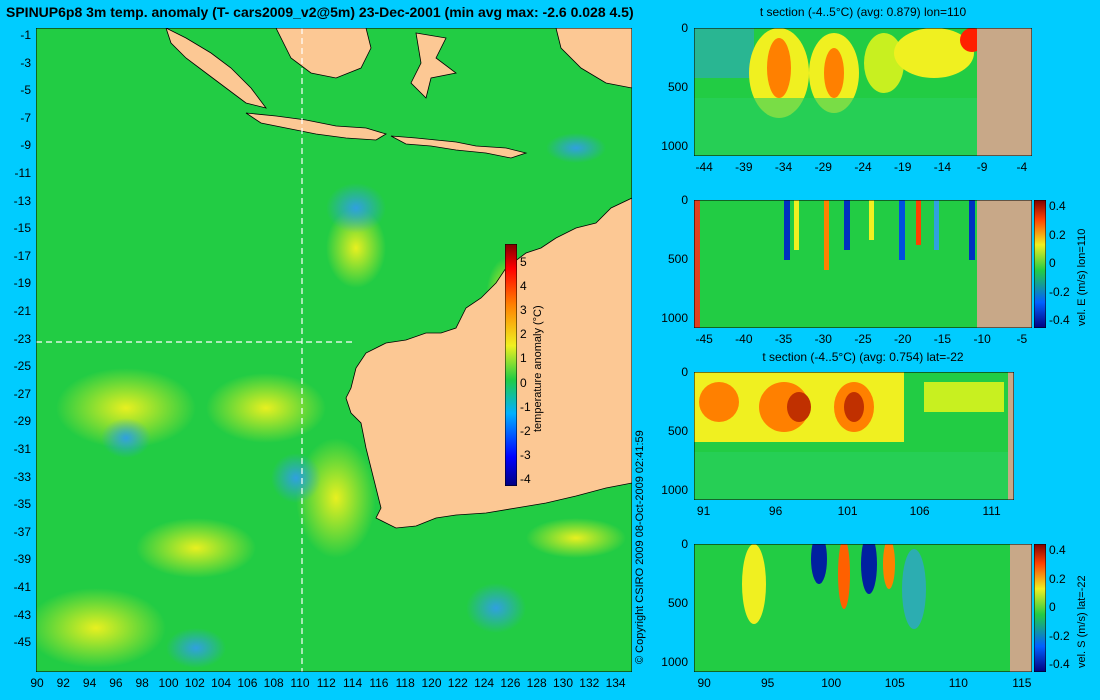  Describe the element at coordinates (22, 366) in the screenshot. I see `lat-tick-label: -25` at that location.